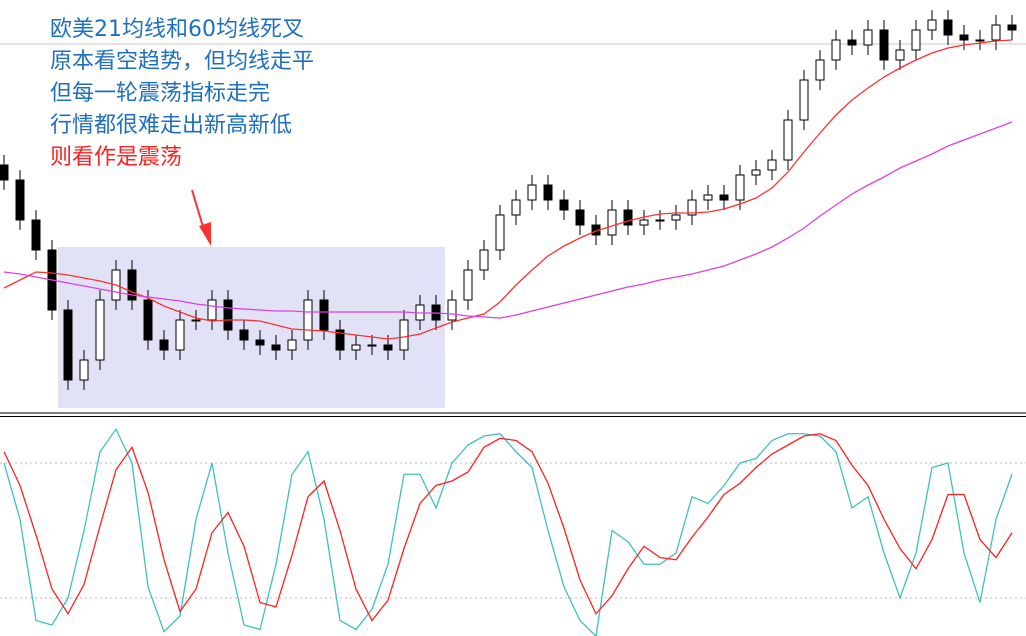  I want to click on annotation-text: 欧美21均线和60均线死叉, so click(177, 29).